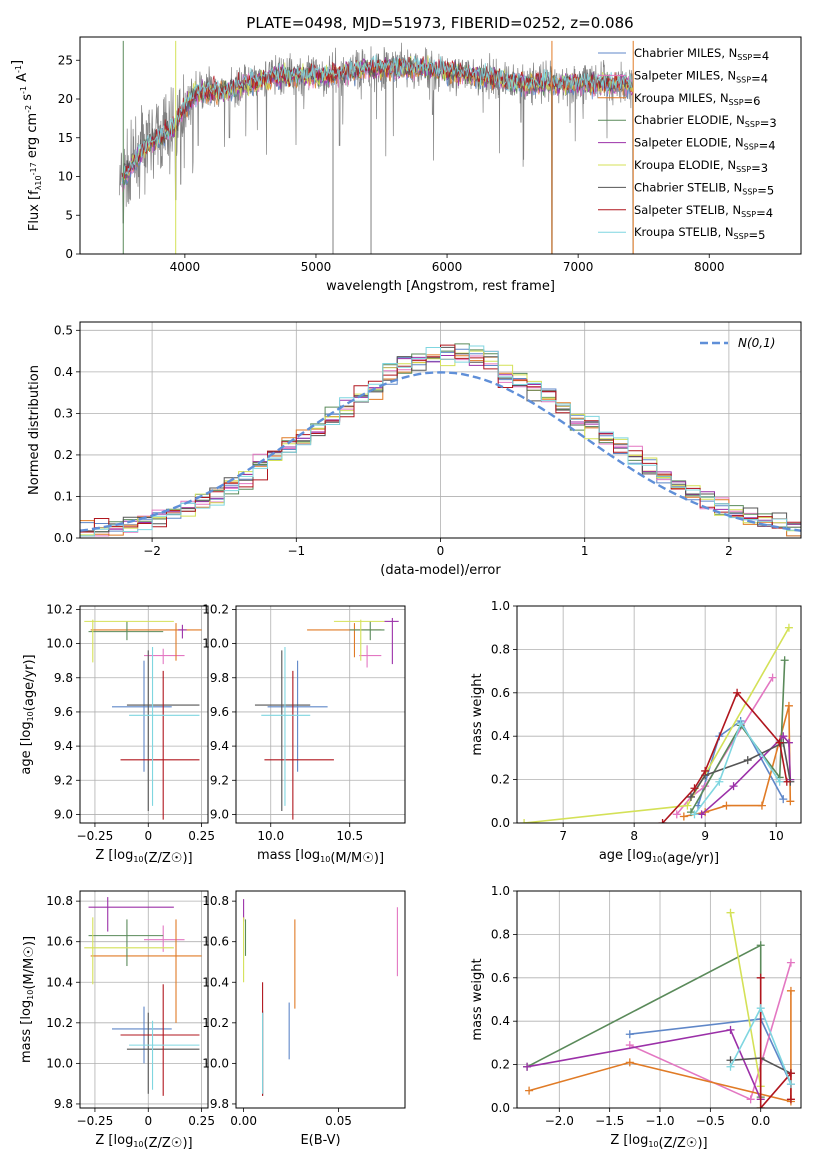 This screenshot has height=1170, width=819. I want to click on x-tick-label: −2.0, so click(559, 1121).